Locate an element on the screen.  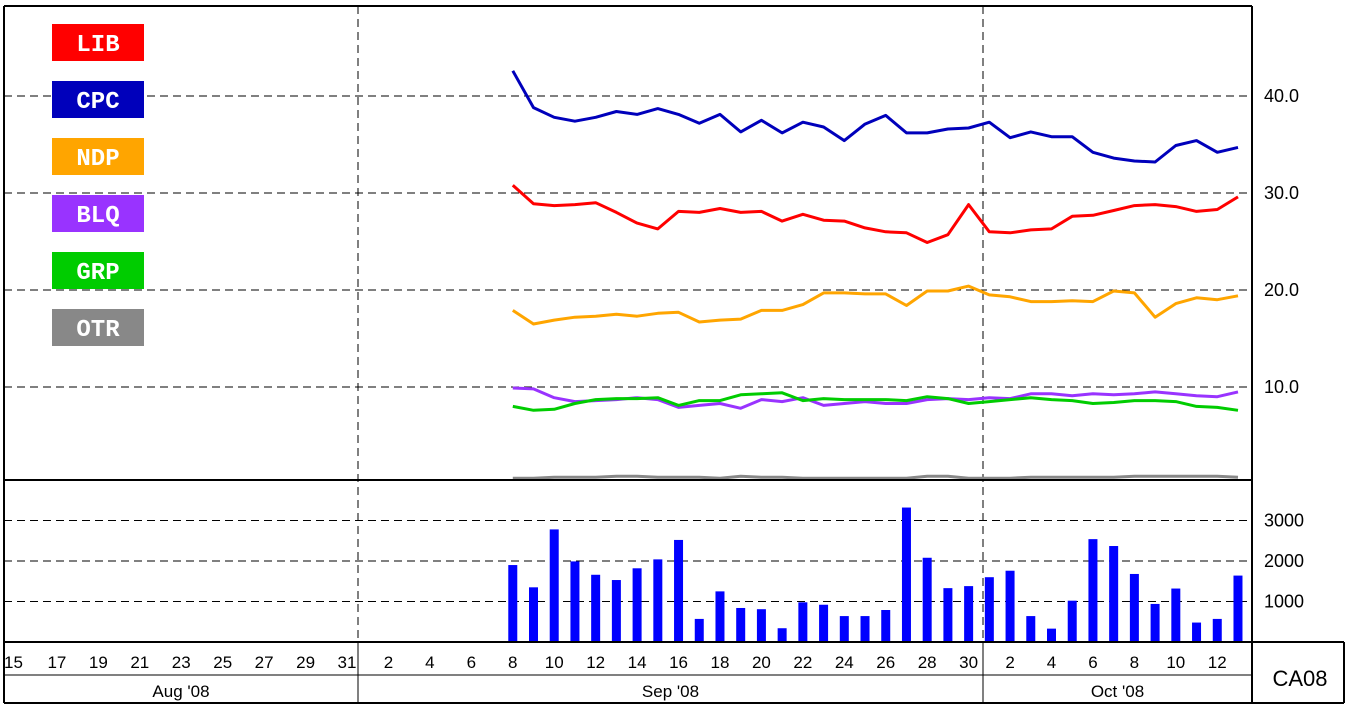
y-tick-label-main: 30.0 is located at coordinates (1281, 193).